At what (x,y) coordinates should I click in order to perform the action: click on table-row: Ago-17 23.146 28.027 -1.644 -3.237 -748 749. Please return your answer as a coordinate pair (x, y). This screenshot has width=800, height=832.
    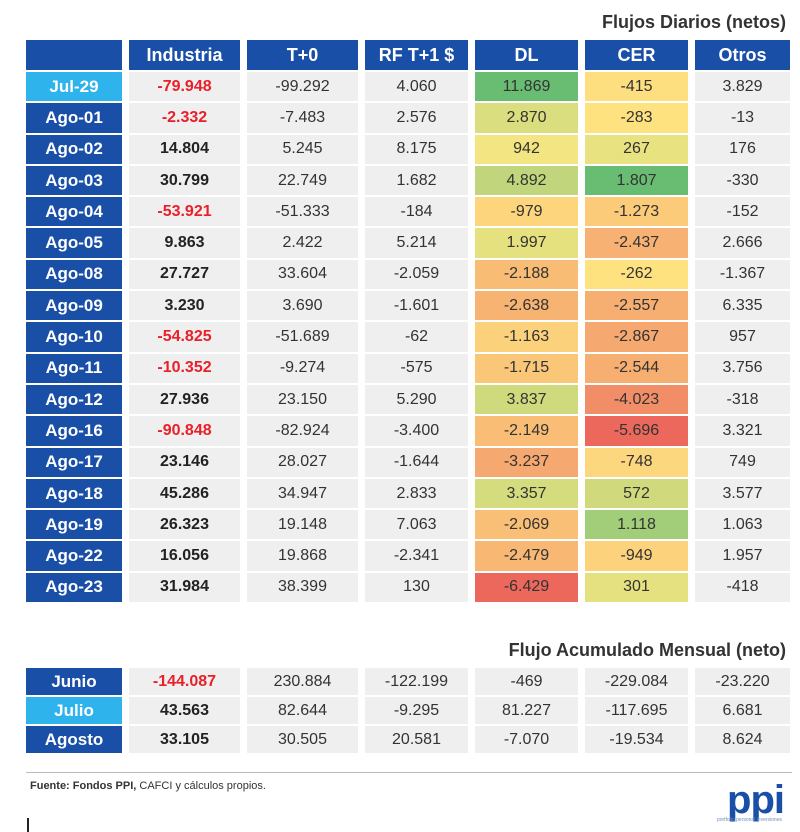
    Looking at the image, I should click on (408, 462).